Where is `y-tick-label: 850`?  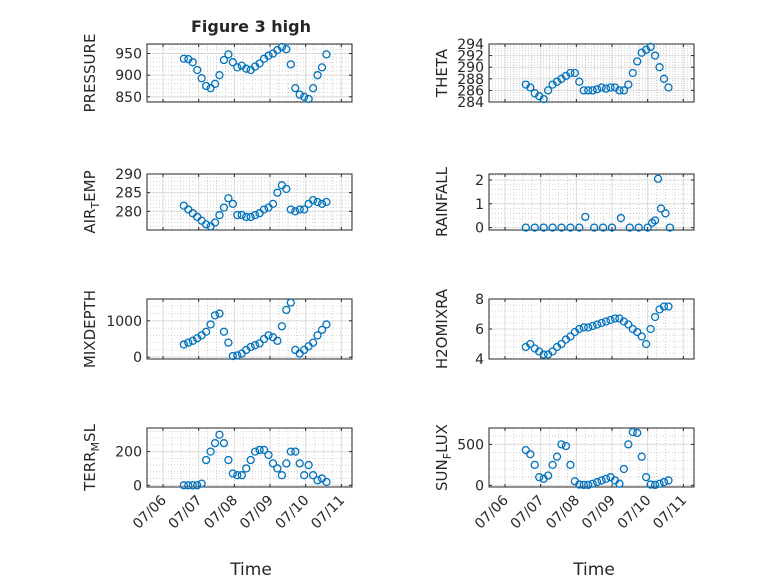
y-tick-label: 850 is located at coordinates (128, 98).